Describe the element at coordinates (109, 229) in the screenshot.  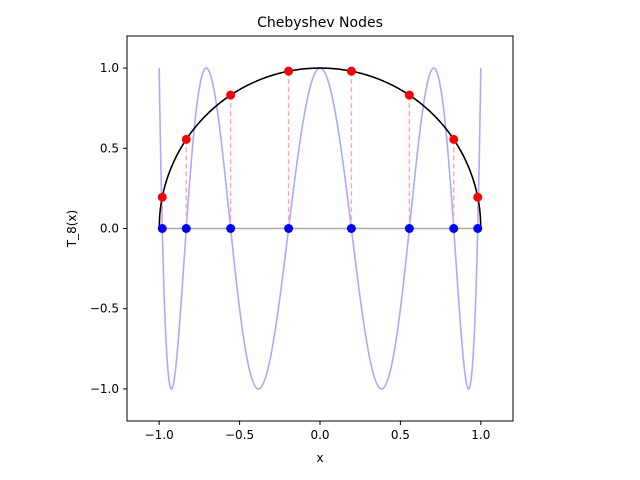
I see `y-tick-label: 0.0` at that location.